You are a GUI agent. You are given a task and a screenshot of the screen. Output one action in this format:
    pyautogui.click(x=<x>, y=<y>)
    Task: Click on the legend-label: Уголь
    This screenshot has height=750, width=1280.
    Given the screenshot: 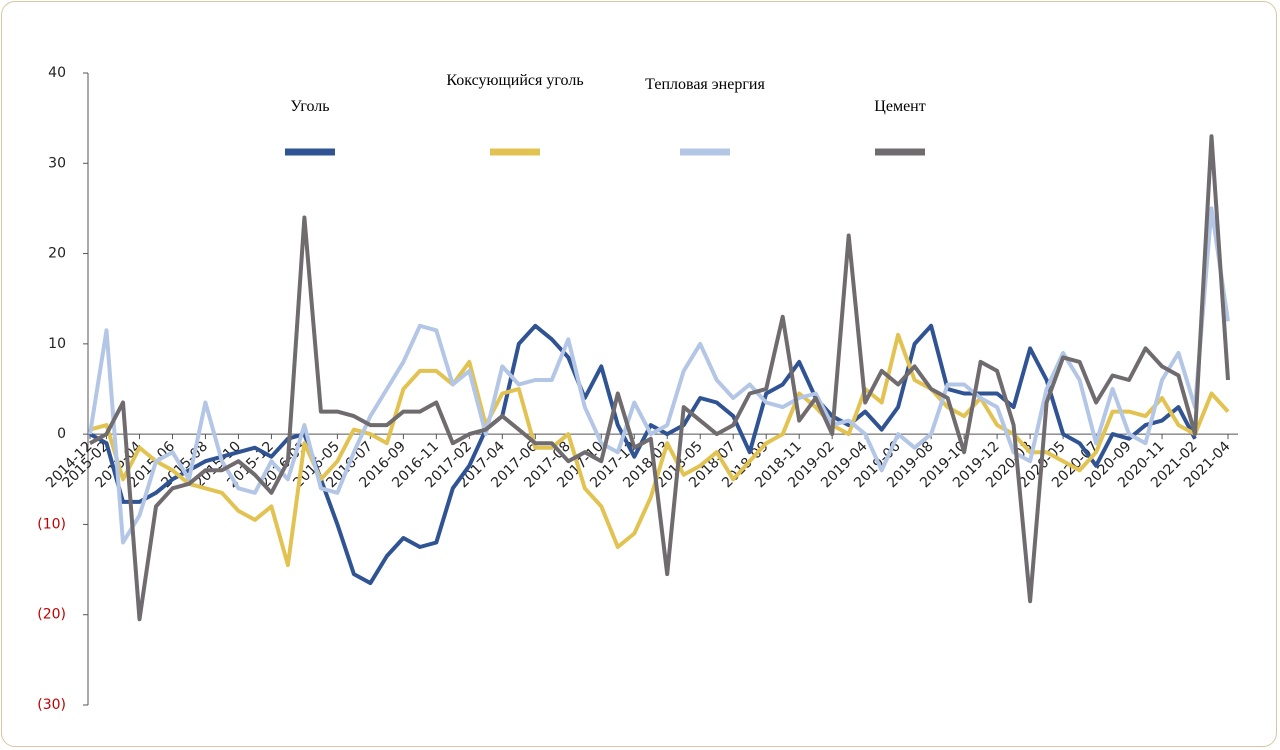 What is the action you would take?
    pyautogui.click(x=310, y=106)
    